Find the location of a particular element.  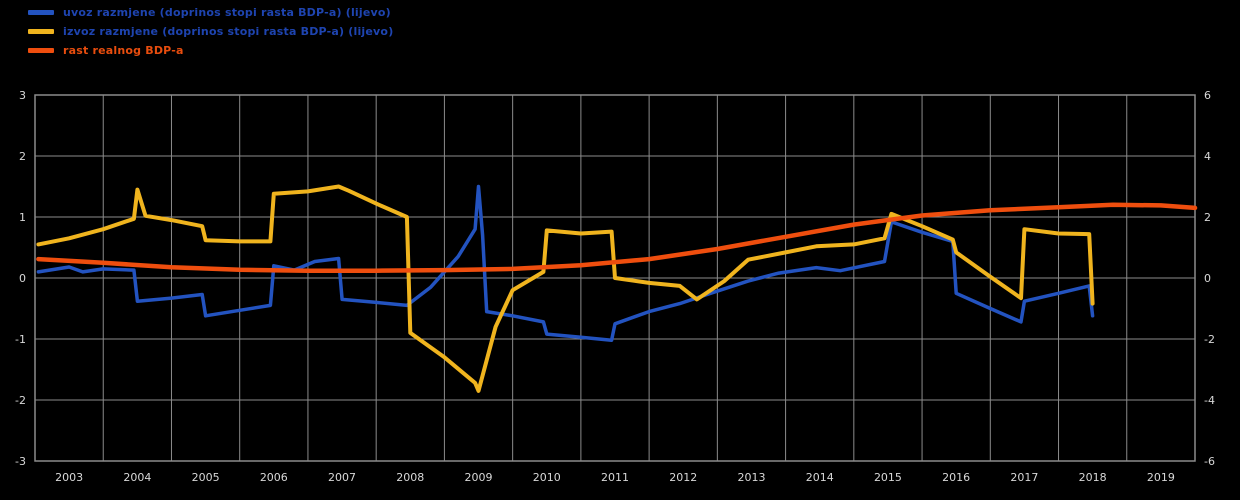

x-tick-label: 2005 is located at coordinates (206, 477).